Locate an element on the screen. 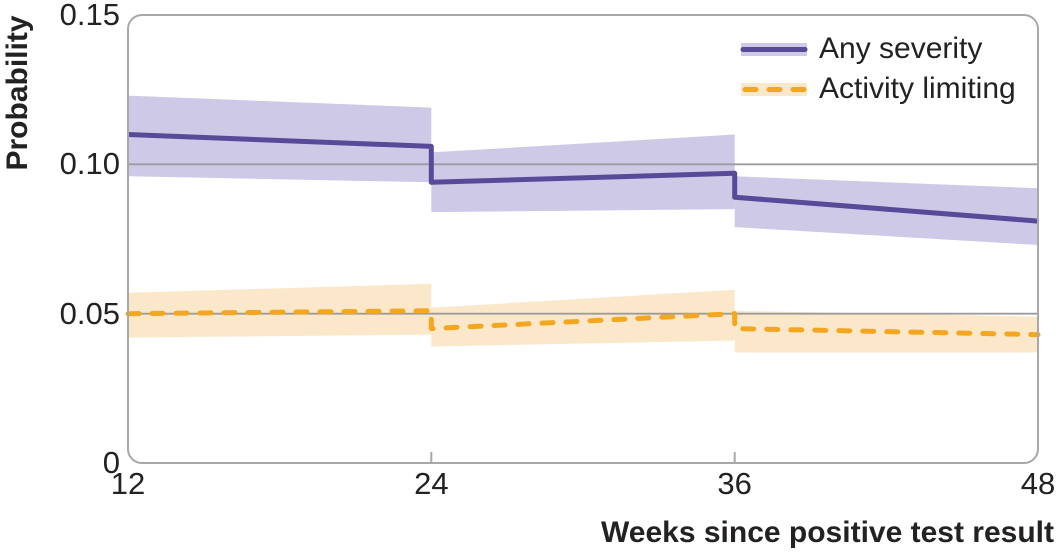 The image size is (1058, 557). legend: Any severity Activity limiting is located at coordinates (878, 68).